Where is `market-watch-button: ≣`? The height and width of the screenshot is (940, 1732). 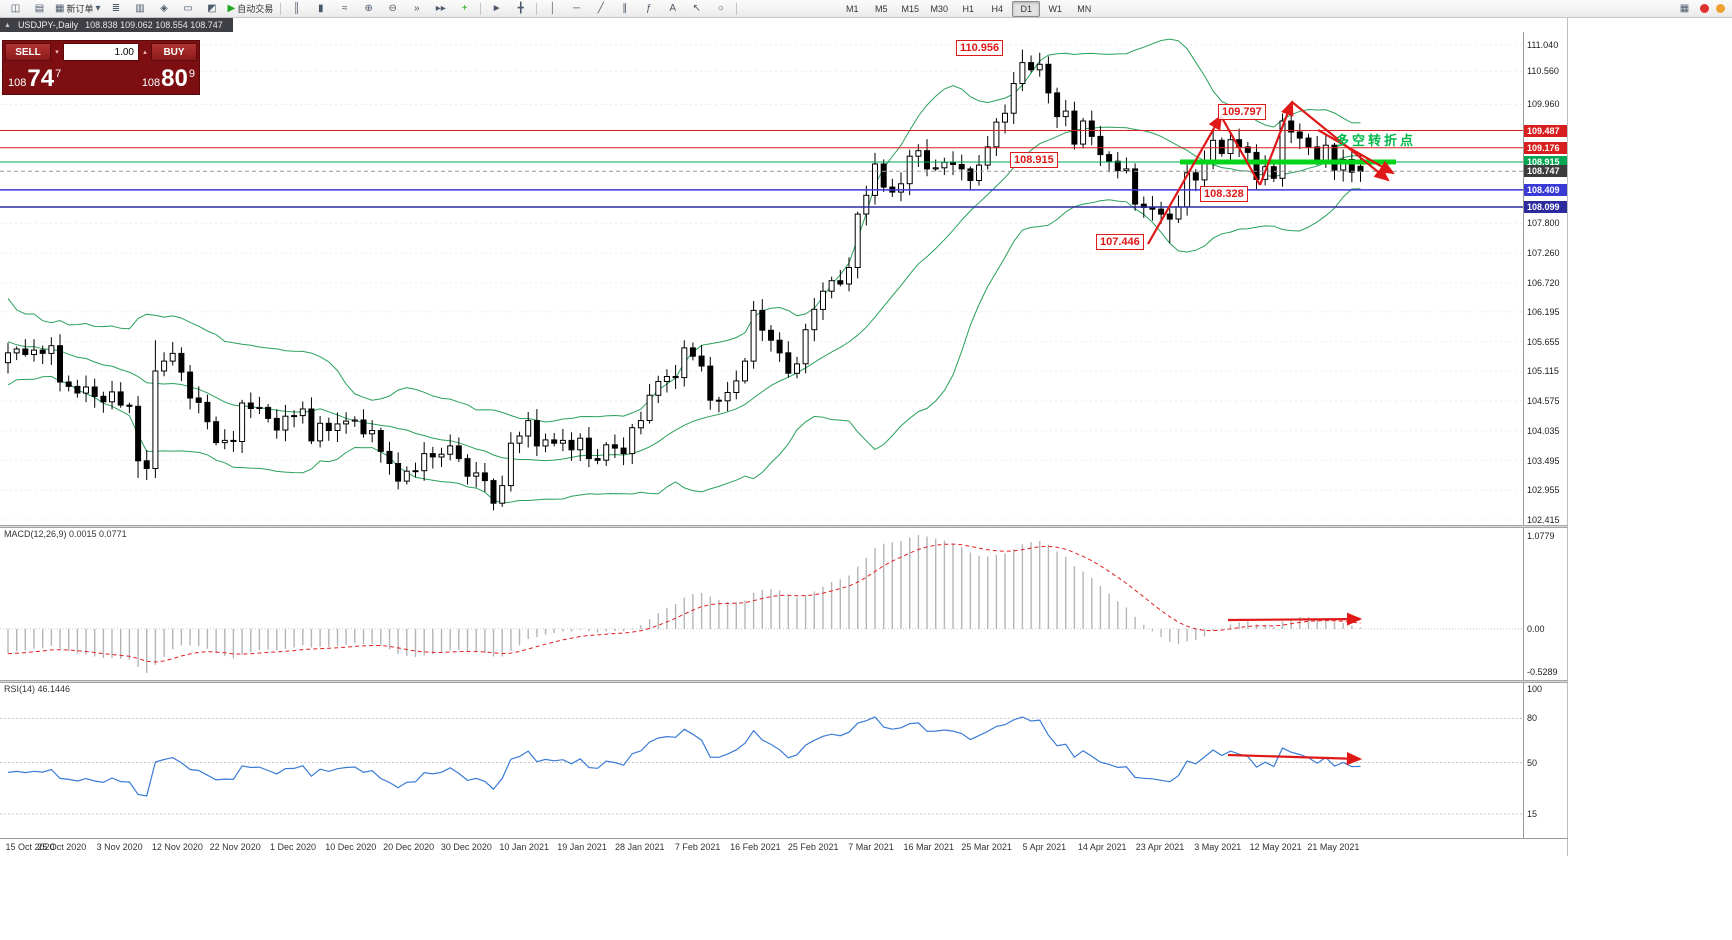
market-watch-button: ≣ is located at coordinates (116, 8).